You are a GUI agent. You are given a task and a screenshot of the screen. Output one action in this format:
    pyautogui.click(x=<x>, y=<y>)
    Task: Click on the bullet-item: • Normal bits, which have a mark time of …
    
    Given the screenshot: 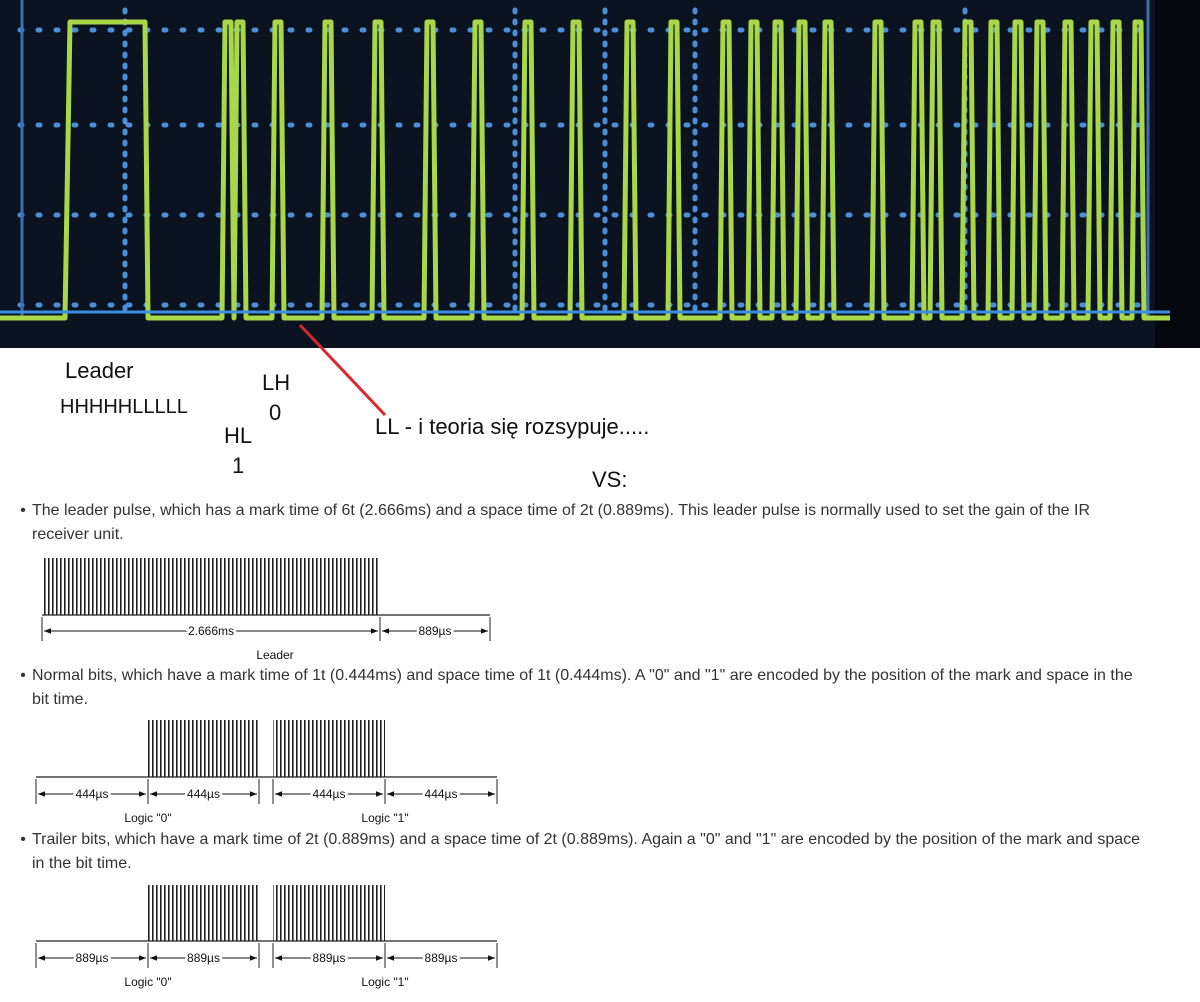 What is the action you would take?
    pyautogui.click(x=579, y=688)
    